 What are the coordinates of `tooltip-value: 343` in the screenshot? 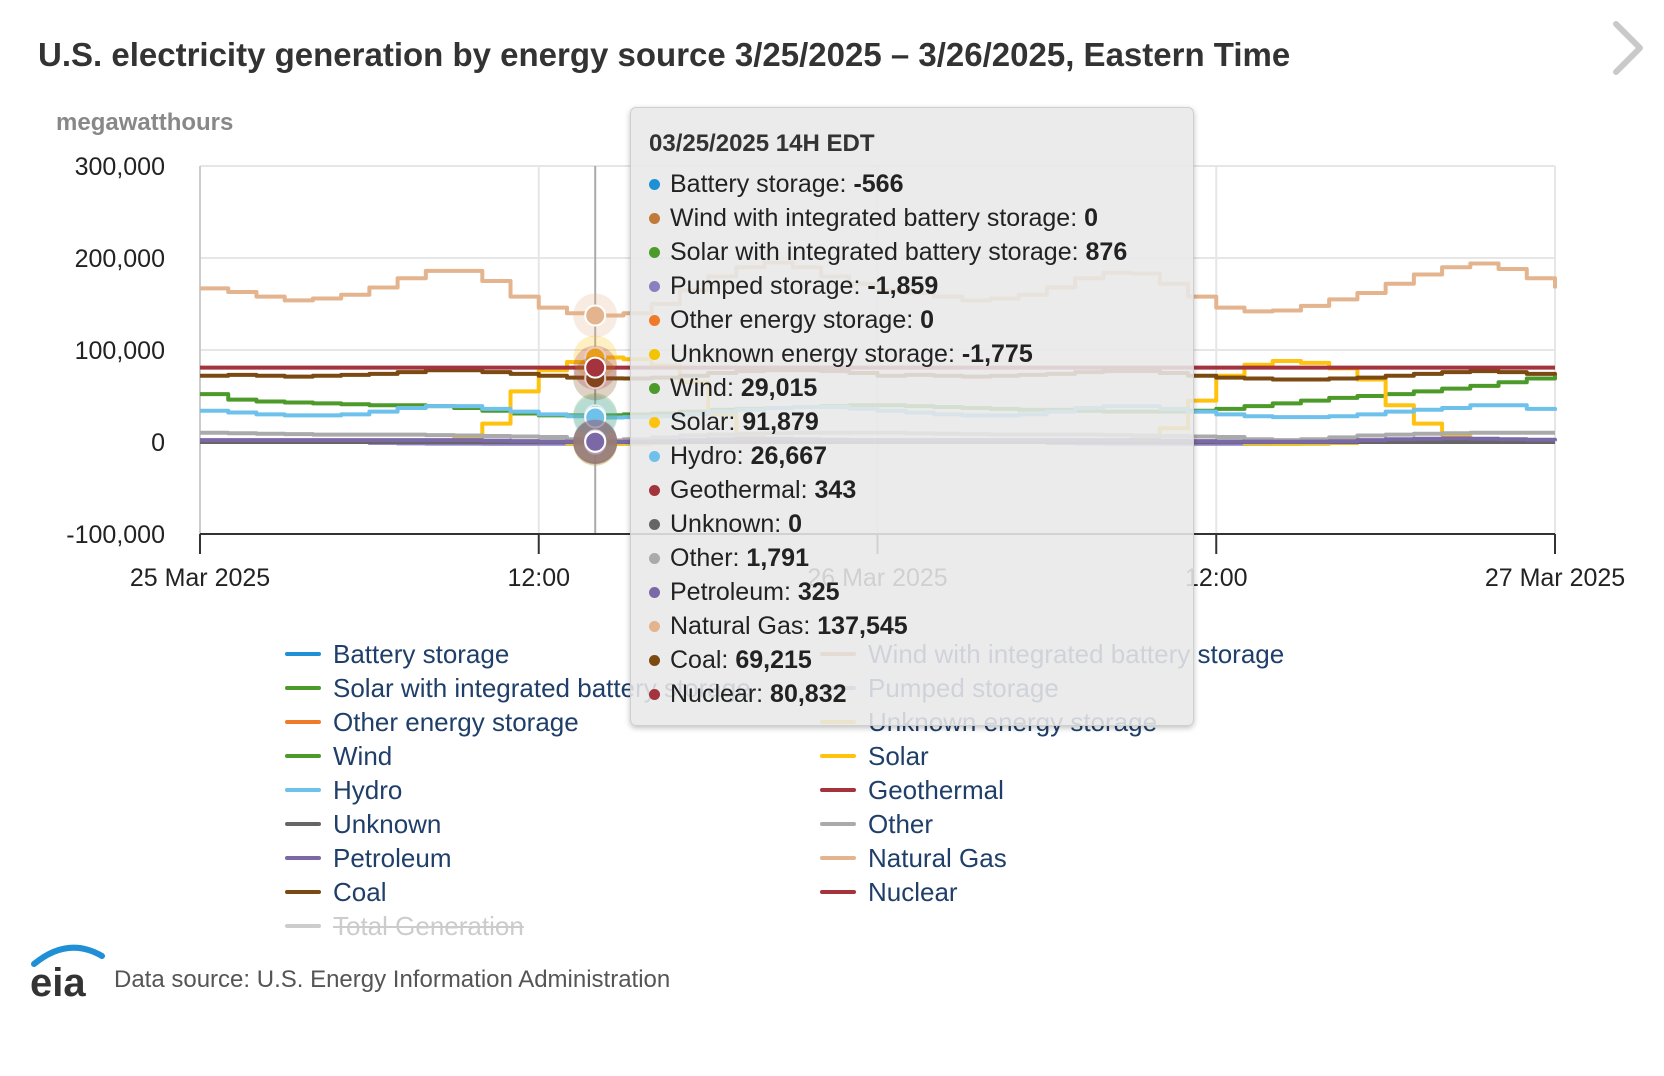 It's located at (835, 490).